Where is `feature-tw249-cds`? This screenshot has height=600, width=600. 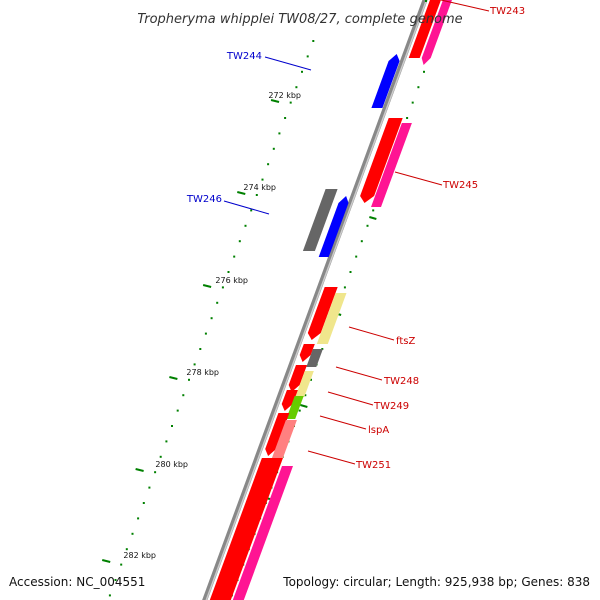
feature-tw249-cds is located at coordinates (297, 378).